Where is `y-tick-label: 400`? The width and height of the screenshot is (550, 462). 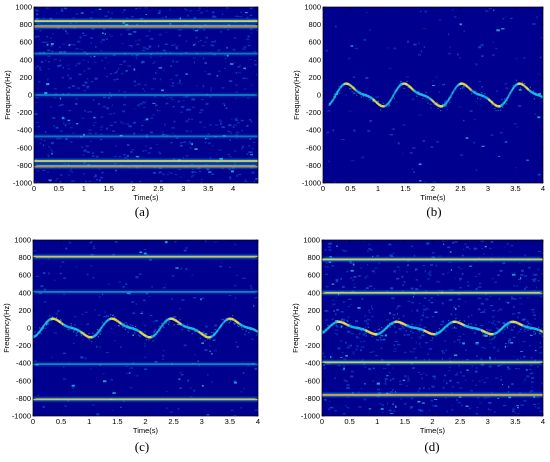
y-tick-label: 400 is located at coordinates (314, 59).